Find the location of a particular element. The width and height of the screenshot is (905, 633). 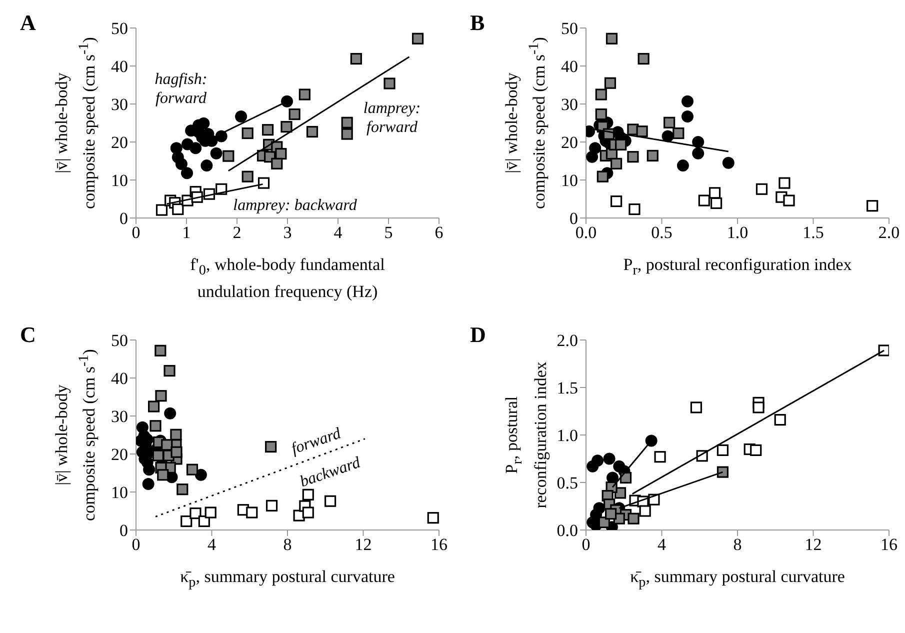

x-tick-label: 1.0 is located at coordinates (737, 232).